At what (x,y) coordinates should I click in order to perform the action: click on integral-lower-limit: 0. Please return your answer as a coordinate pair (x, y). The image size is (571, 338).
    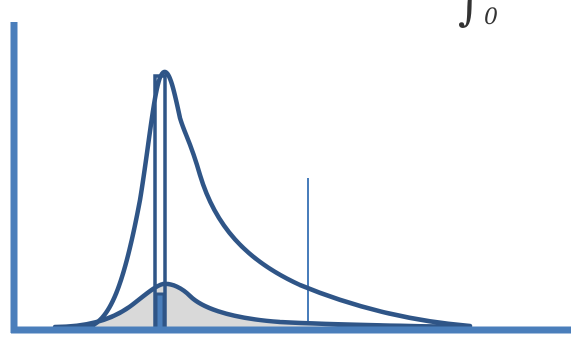
    Looking at the image, I should click on (491, 17).